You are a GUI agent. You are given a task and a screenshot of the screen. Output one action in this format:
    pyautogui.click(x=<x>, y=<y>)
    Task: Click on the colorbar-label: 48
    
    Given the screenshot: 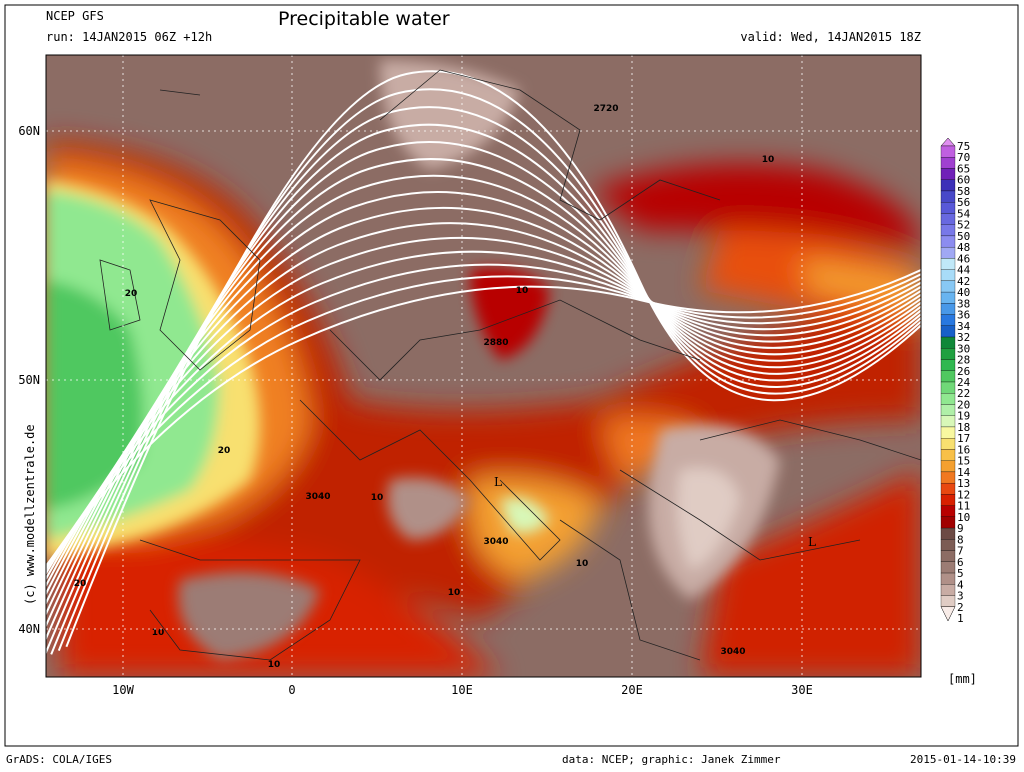 What is the action you would take?
    pyautogui.click(x=963, y=247)
    